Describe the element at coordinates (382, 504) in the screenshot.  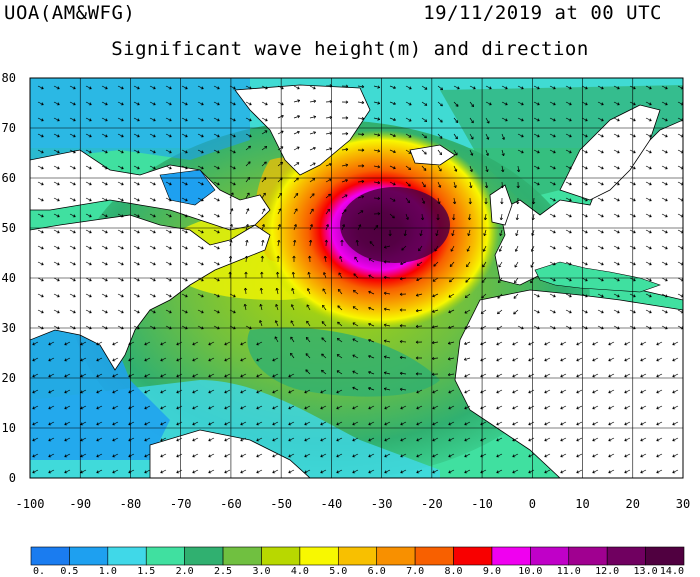
I see `lon-tick-label: -30` at that location.